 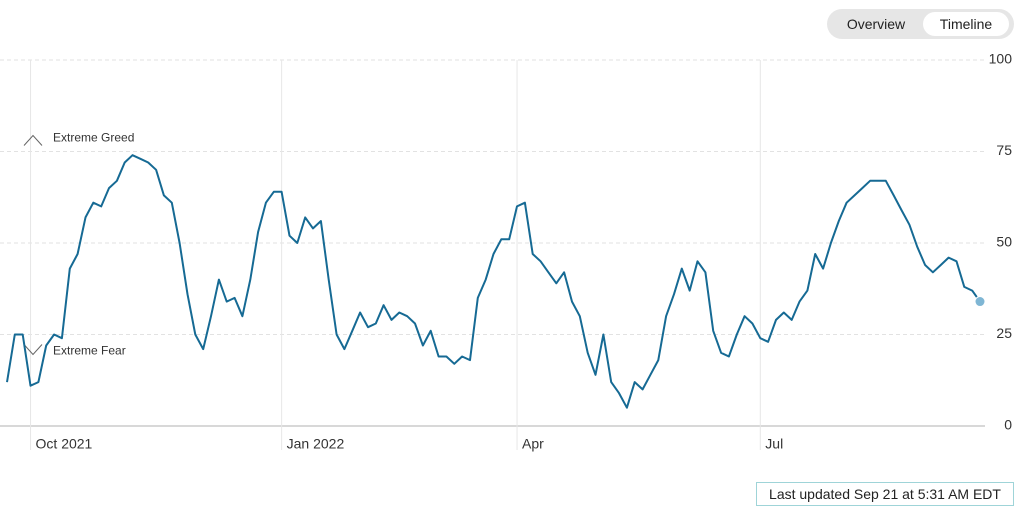 I want to click on x-tick-label: Apr, so click(x=533, y=444).